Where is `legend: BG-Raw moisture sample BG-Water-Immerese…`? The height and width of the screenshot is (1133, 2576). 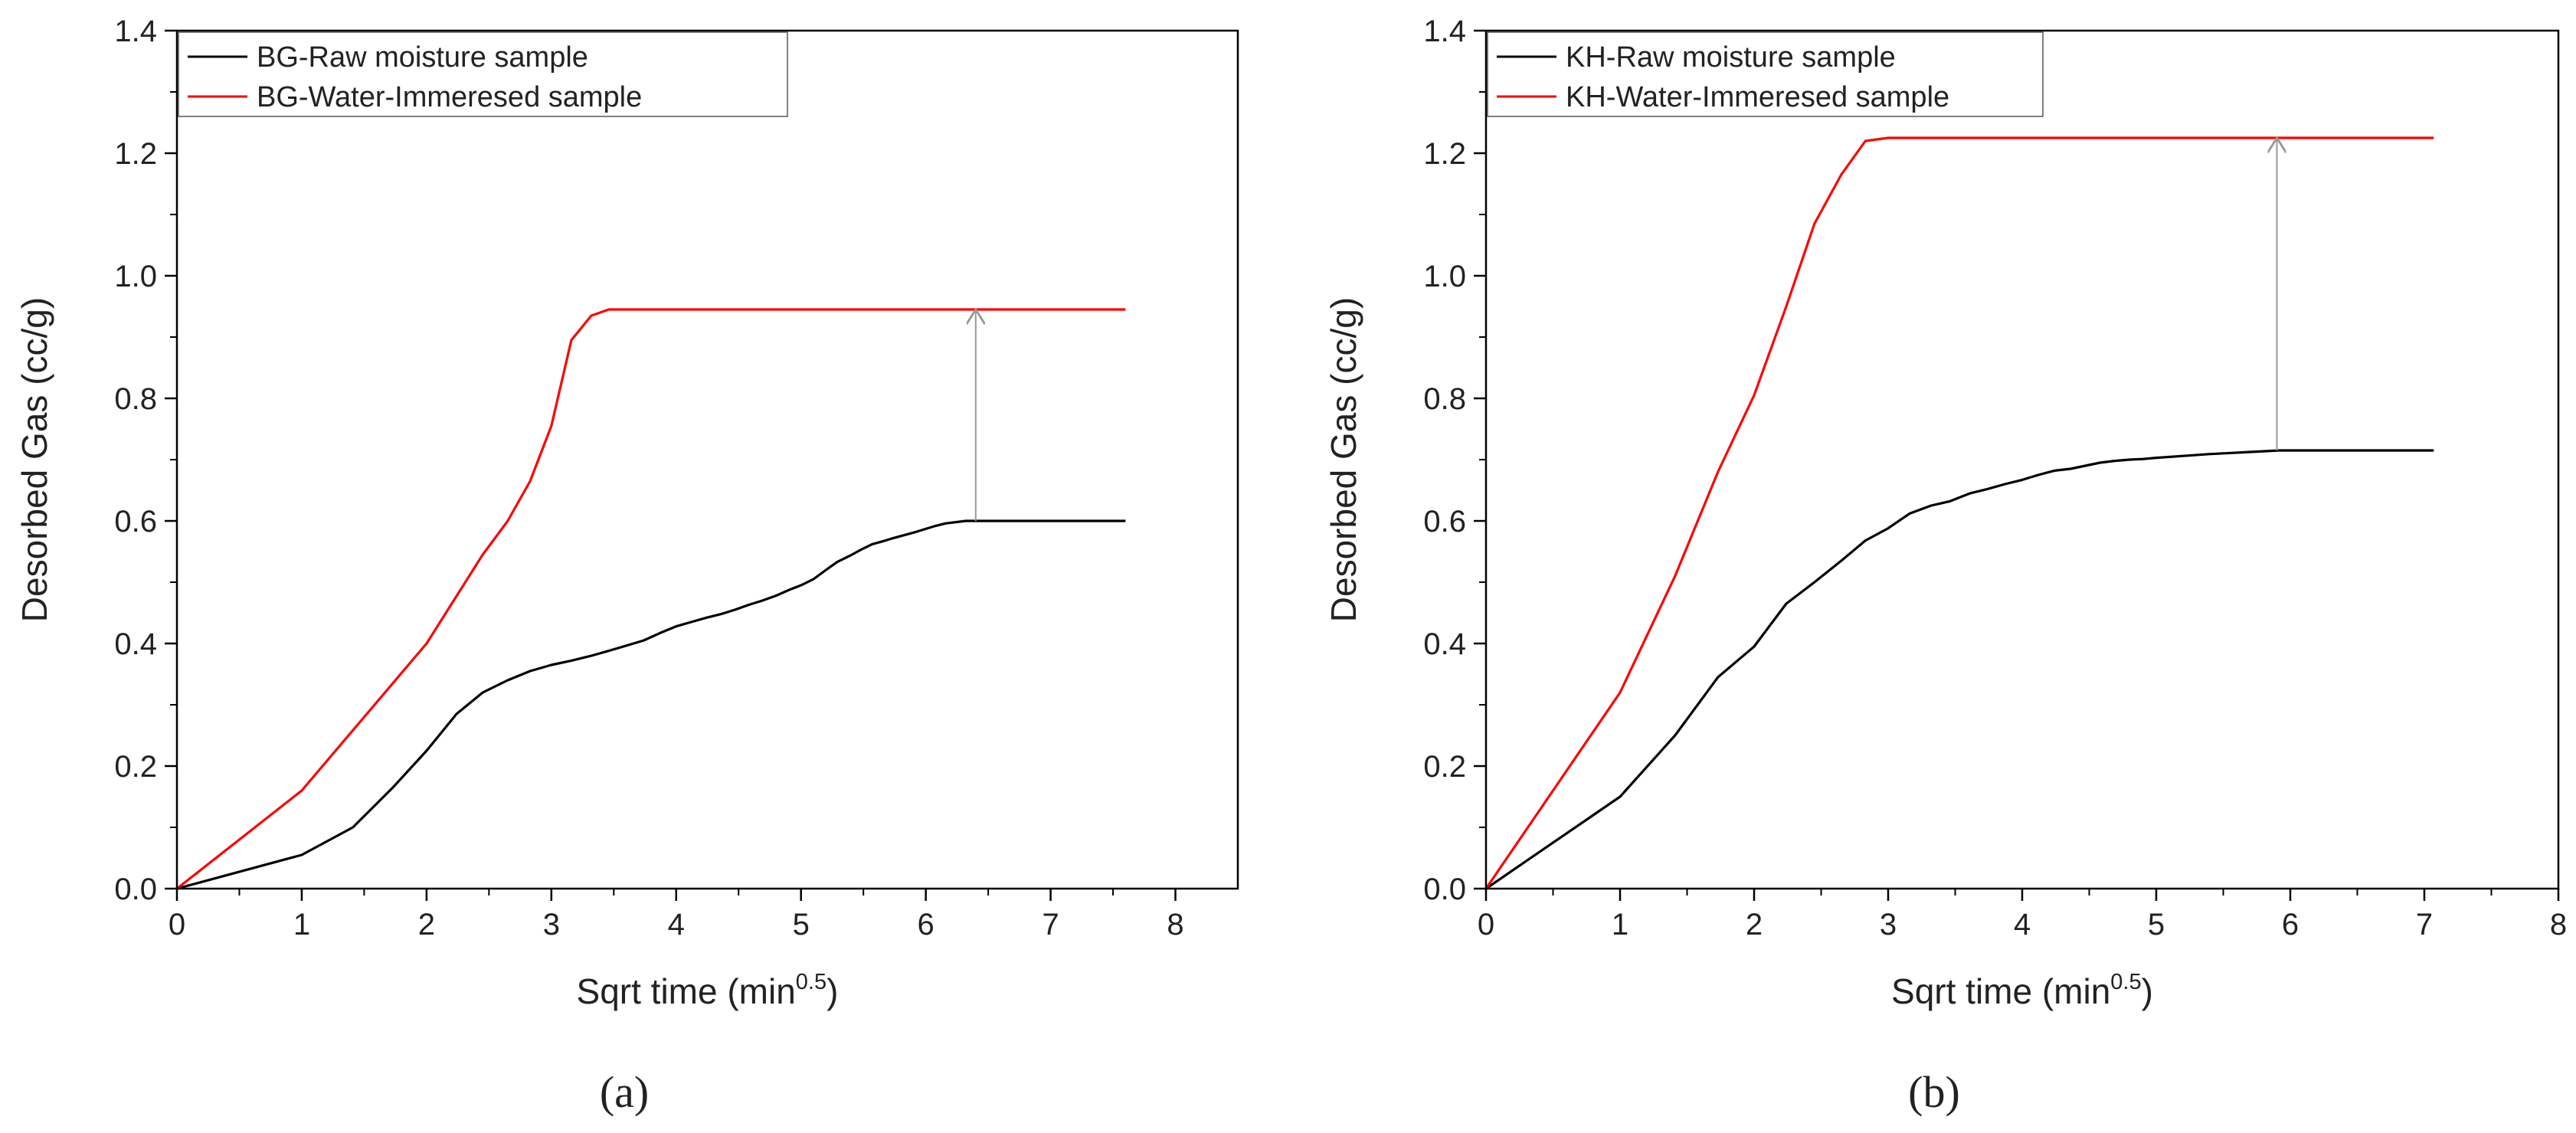
legend: BG-Raw moisture sample BG-Water-Immerese… is located at coordinates (483, 74).